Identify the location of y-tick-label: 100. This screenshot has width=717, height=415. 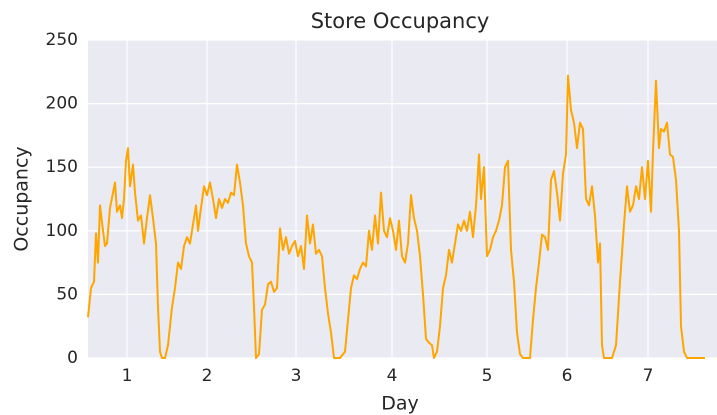
(62, 231).